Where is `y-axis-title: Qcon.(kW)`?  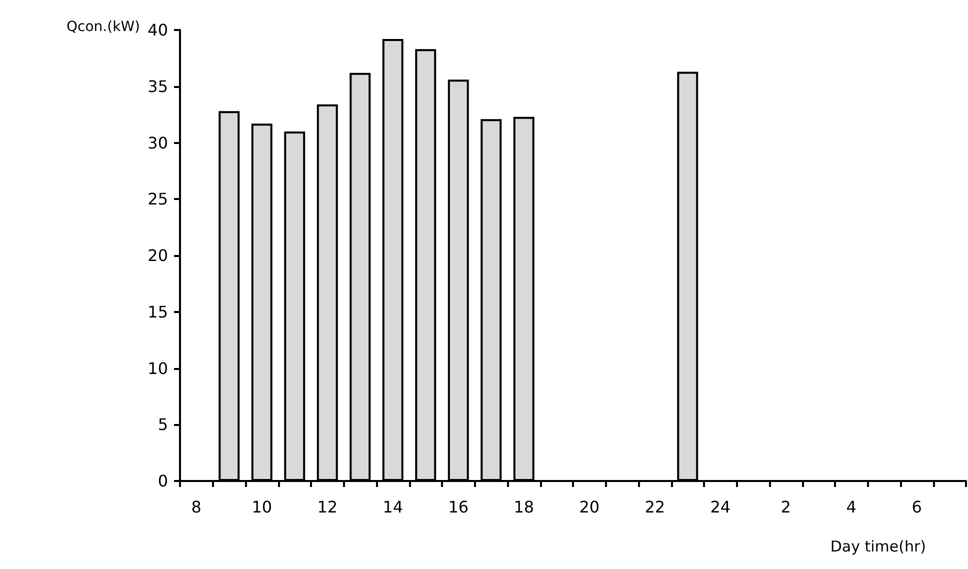
y-axis-title: Qcon.(kW) is located at coordinates (103, 27).